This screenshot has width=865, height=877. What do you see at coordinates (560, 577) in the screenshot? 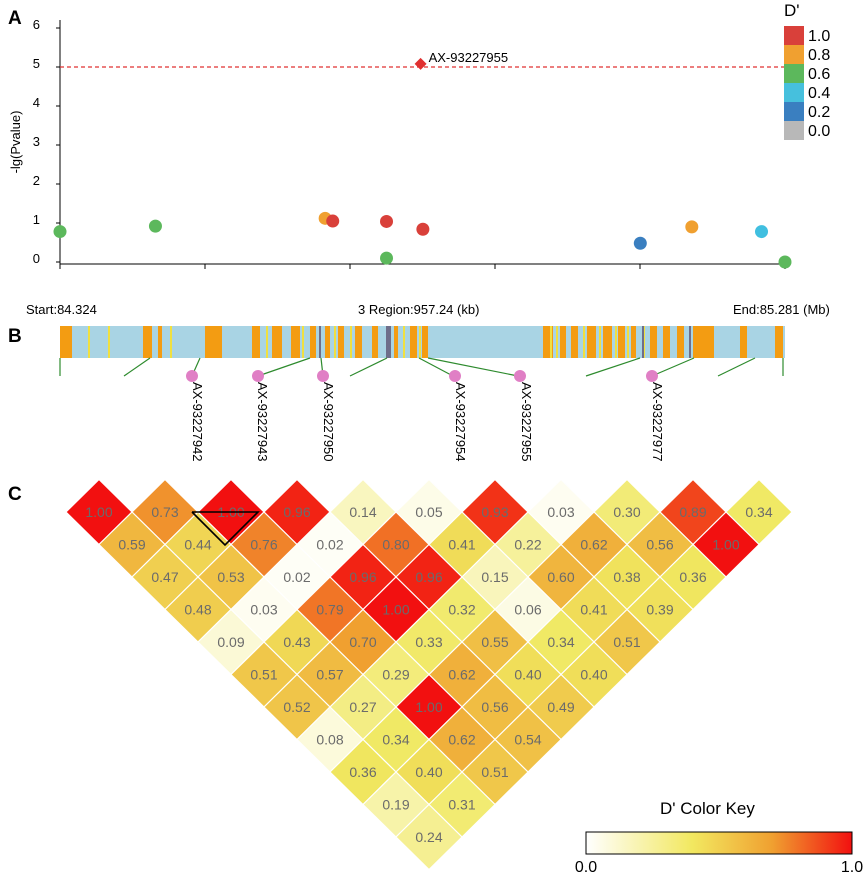
I see `ld-cell-value: 0.60` at bounding box center [560, 577].